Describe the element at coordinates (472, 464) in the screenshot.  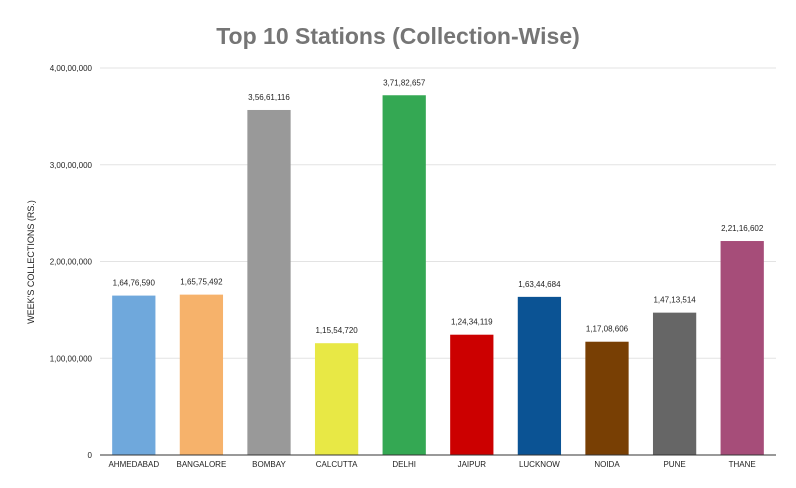
I see `x-tick-label-jaipur: JAIPUR` at that location.